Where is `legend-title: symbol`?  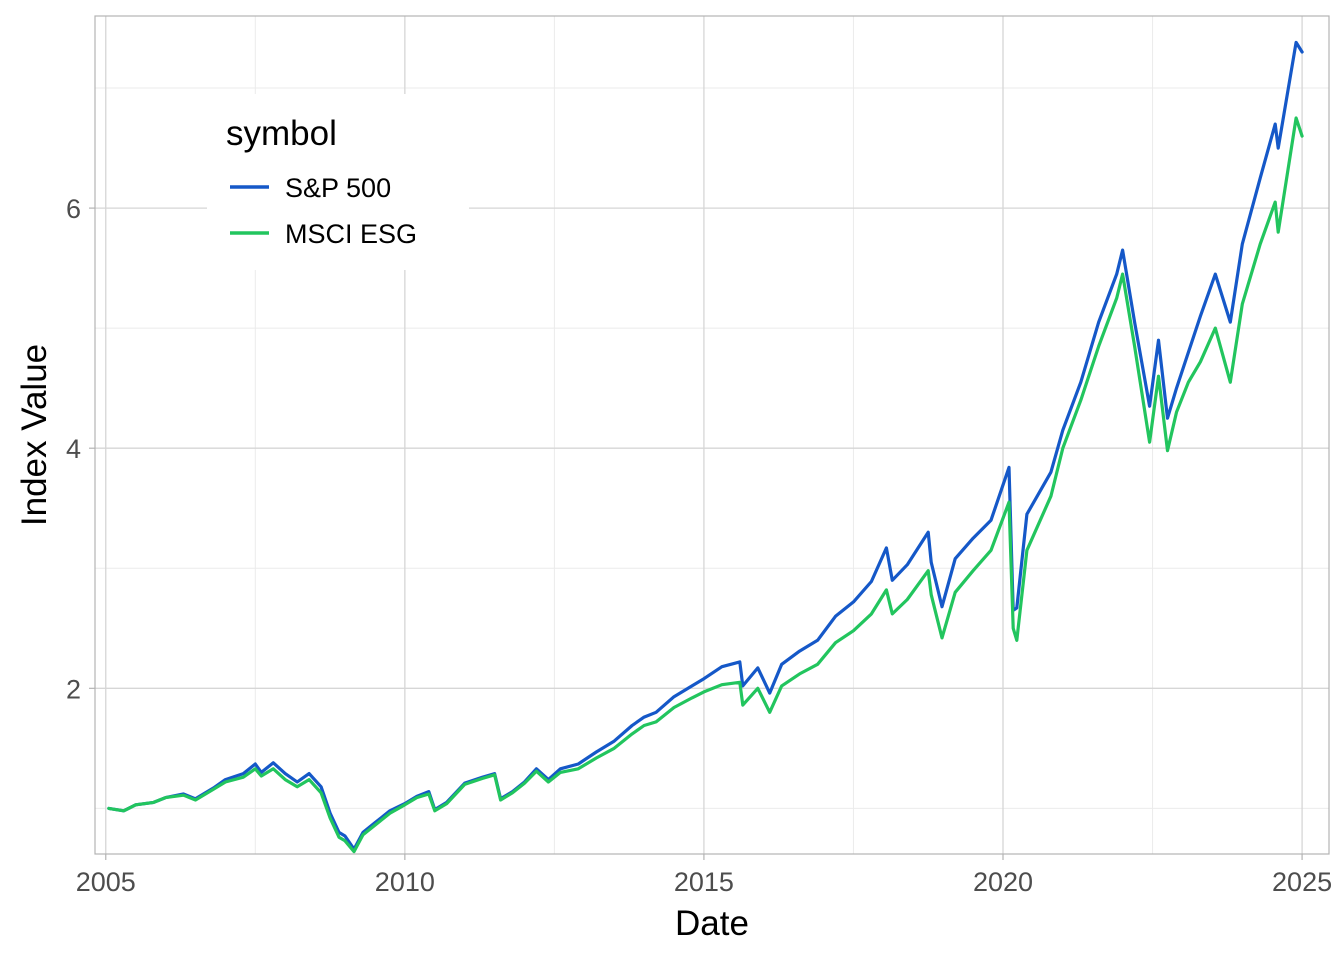 legend-title: symbol is located at coordinates (281, 133).